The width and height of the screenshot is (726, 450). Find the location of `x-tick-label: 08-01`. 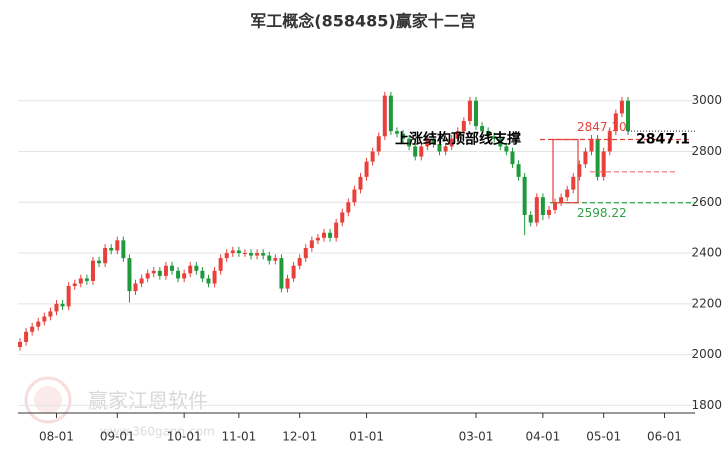

x-tick-label: 08-01 is located at coordinates (56, 437).